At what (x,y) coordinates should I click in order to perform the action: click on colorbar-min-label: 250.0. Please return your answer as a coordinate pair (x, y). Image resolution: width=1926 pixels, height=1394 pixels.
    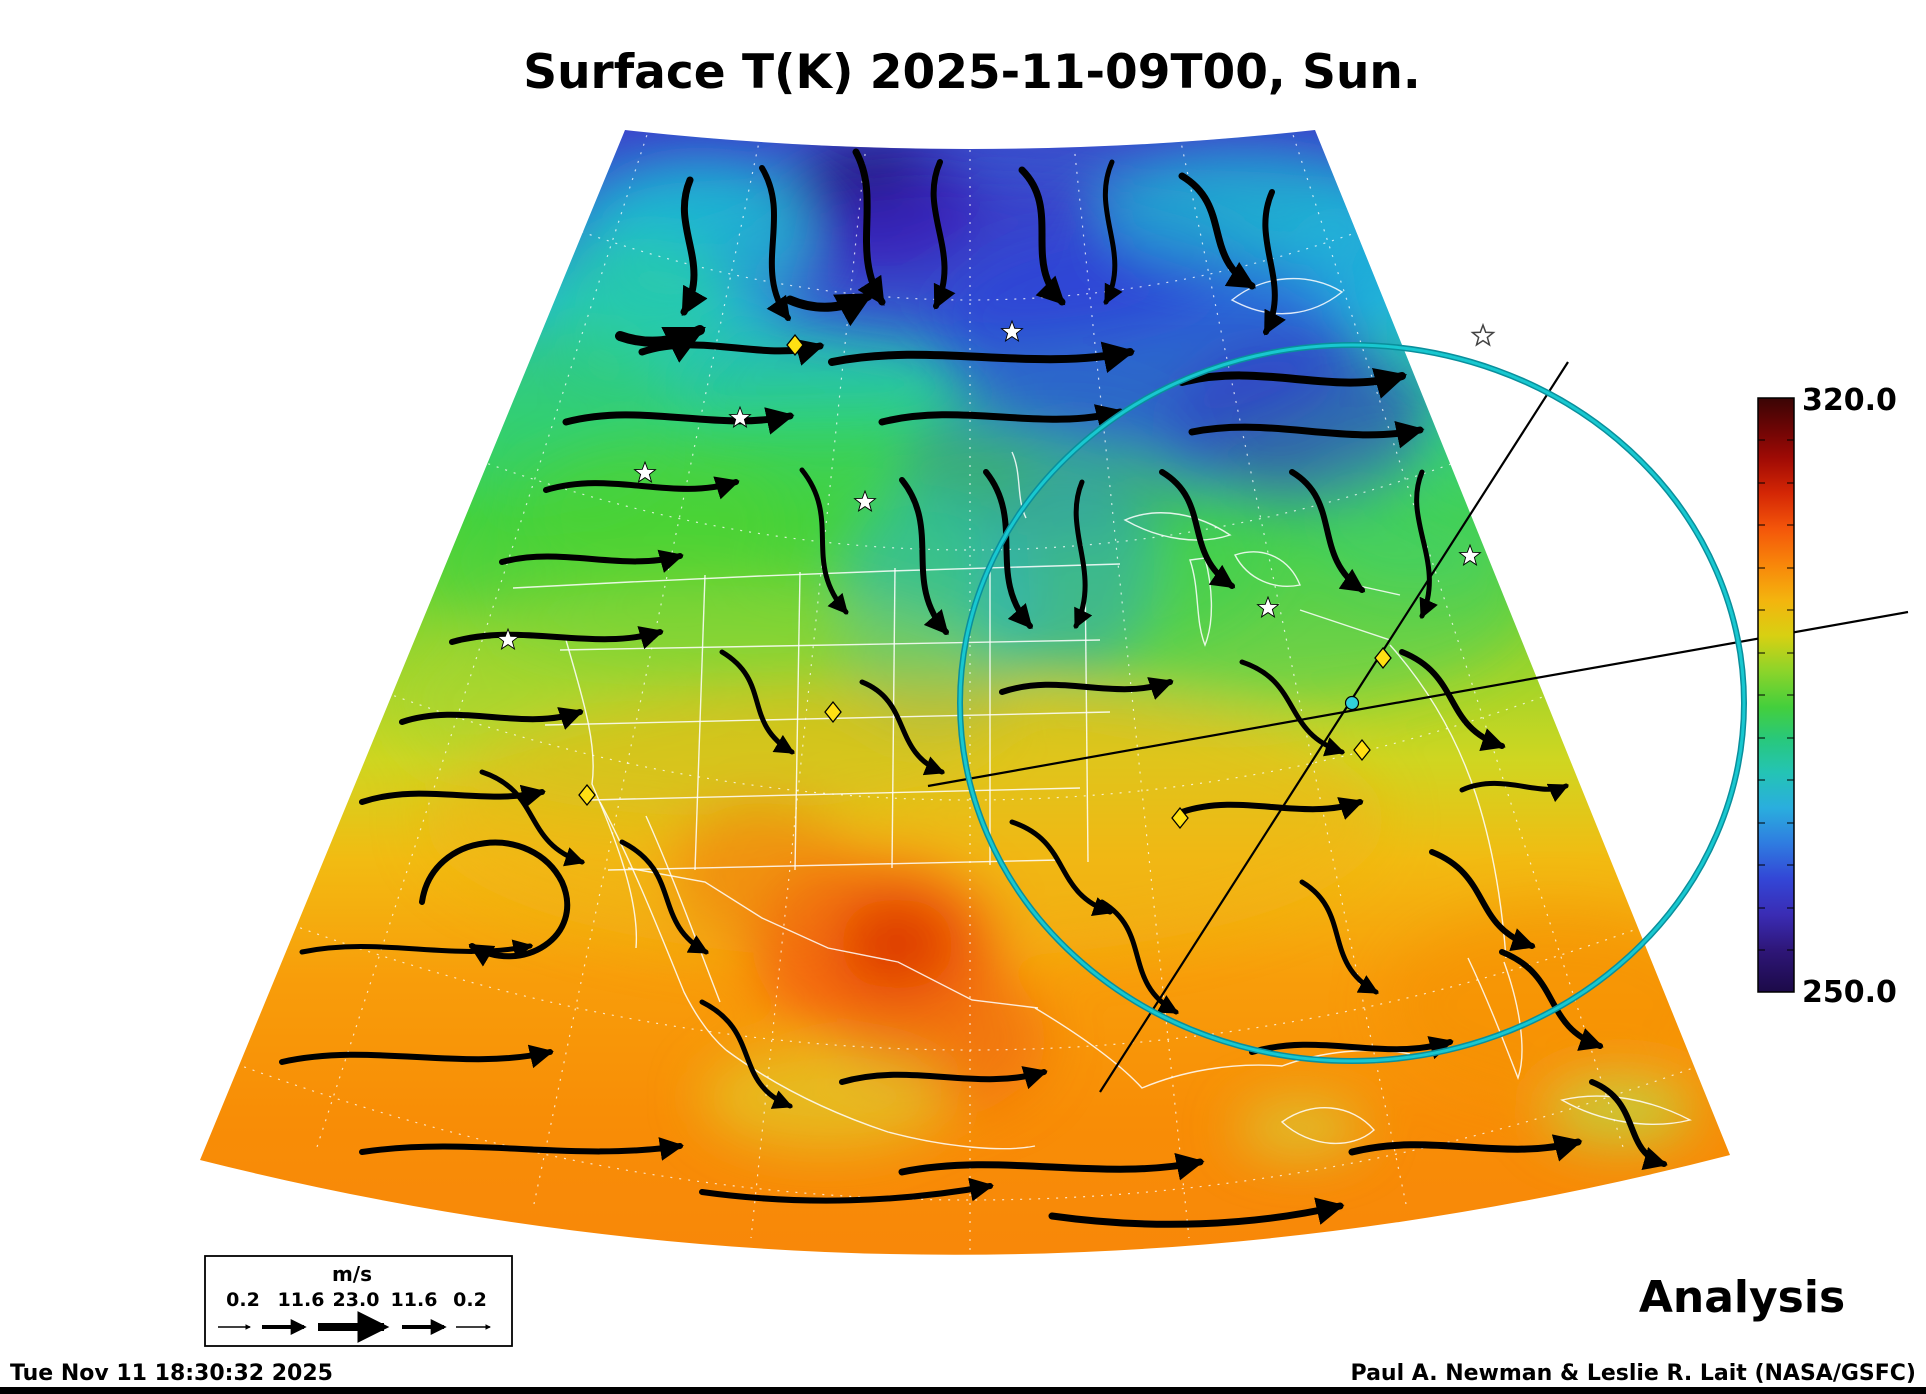
    Looking at the image, I should click on (1849, 992).